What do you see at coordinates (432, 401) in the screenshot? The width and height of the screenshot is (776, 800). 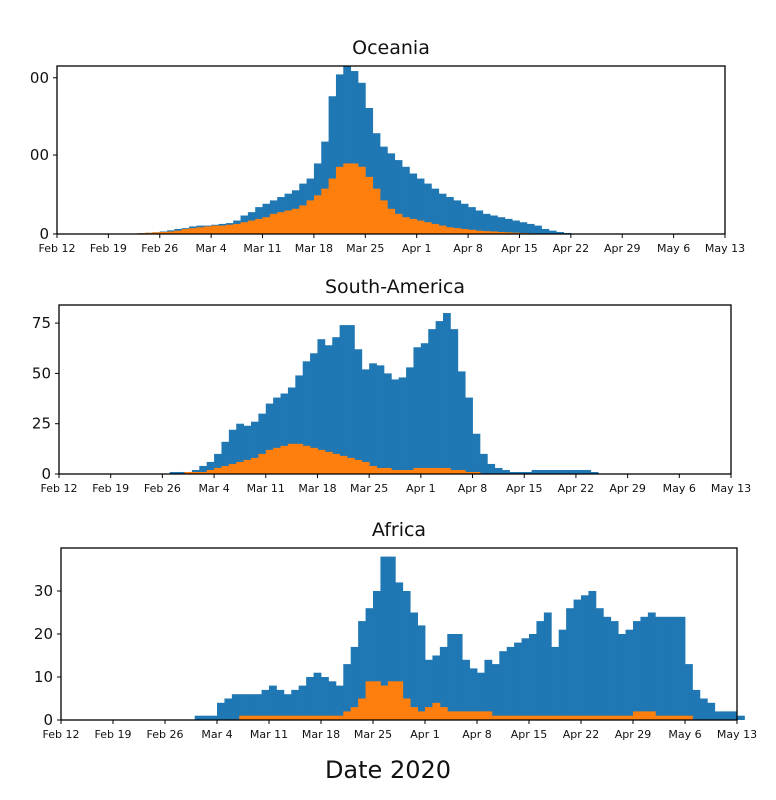 I see `bar-s1-d50` at bounding box center [432, 401].